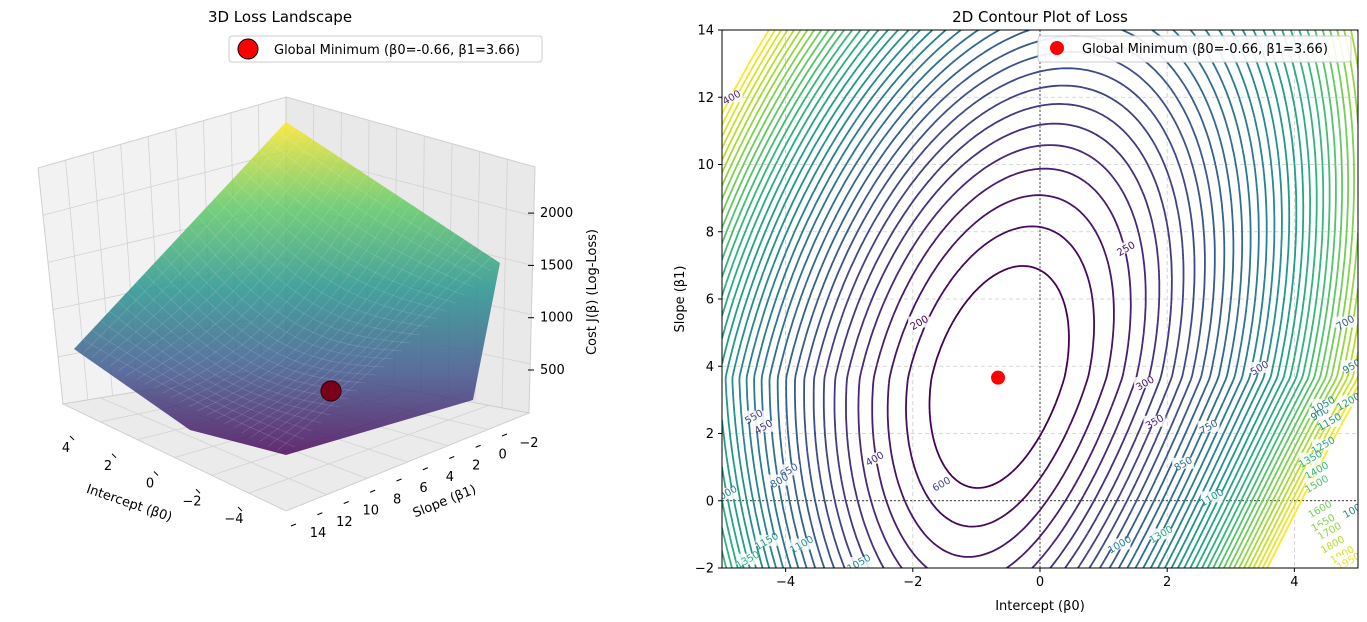  I want to click on contour-x-tick-label: 2, so click(1167, 582).